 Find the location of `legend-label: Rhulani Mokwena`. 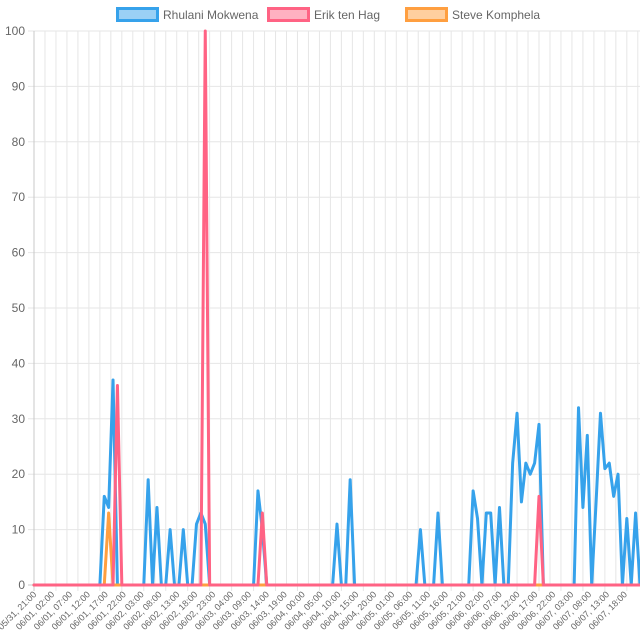

legend-label: Rhulani Mokwena is located at coordinates (211, 15).